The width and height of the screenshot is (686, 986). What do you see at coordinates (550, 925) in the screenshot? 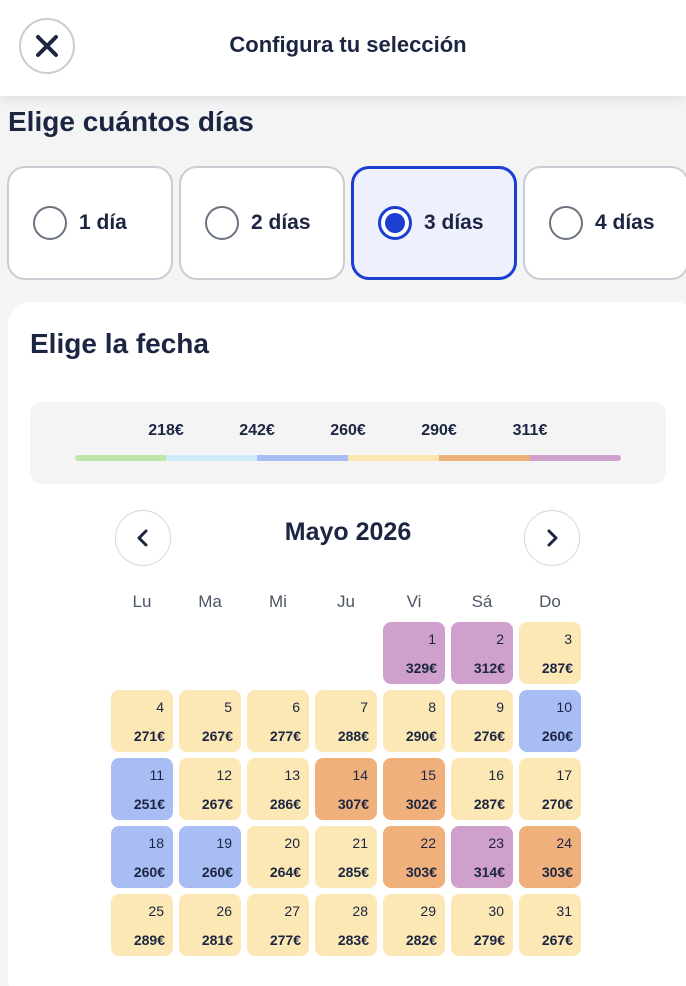
I see `calendar-day: 31 267€` at bounding box center [550, 925].